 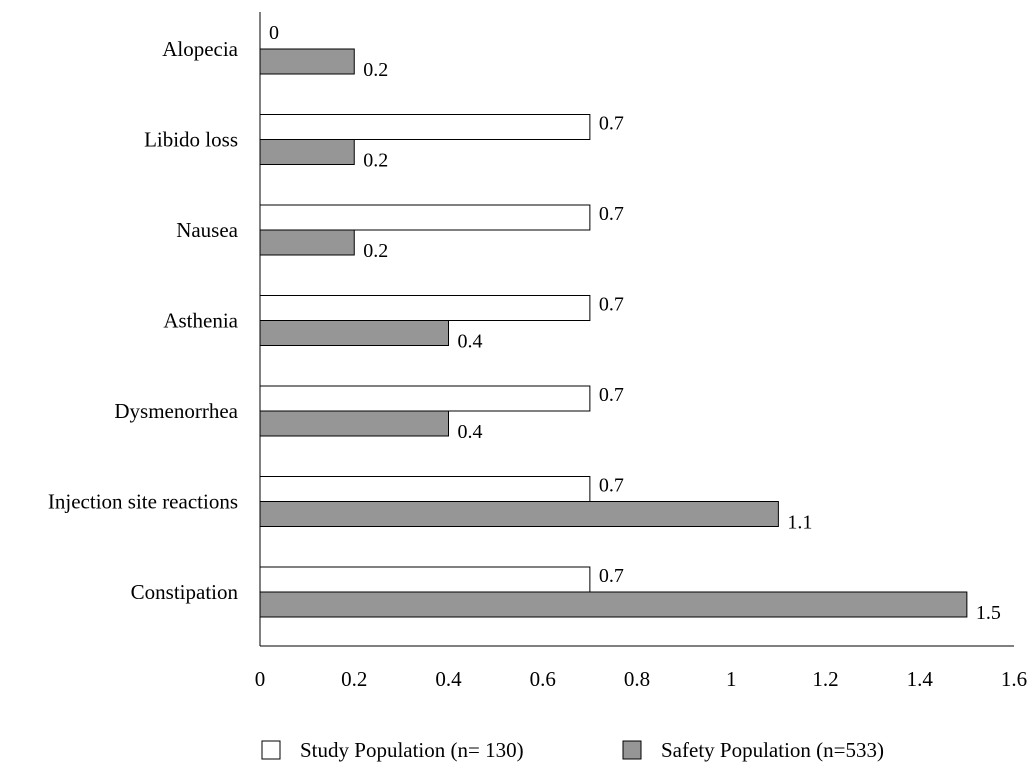 What do you see at coordinates (354, 679) in the screenshot?
I see `x-tick-label-1: 0.2` at bounding box center [354, 679].